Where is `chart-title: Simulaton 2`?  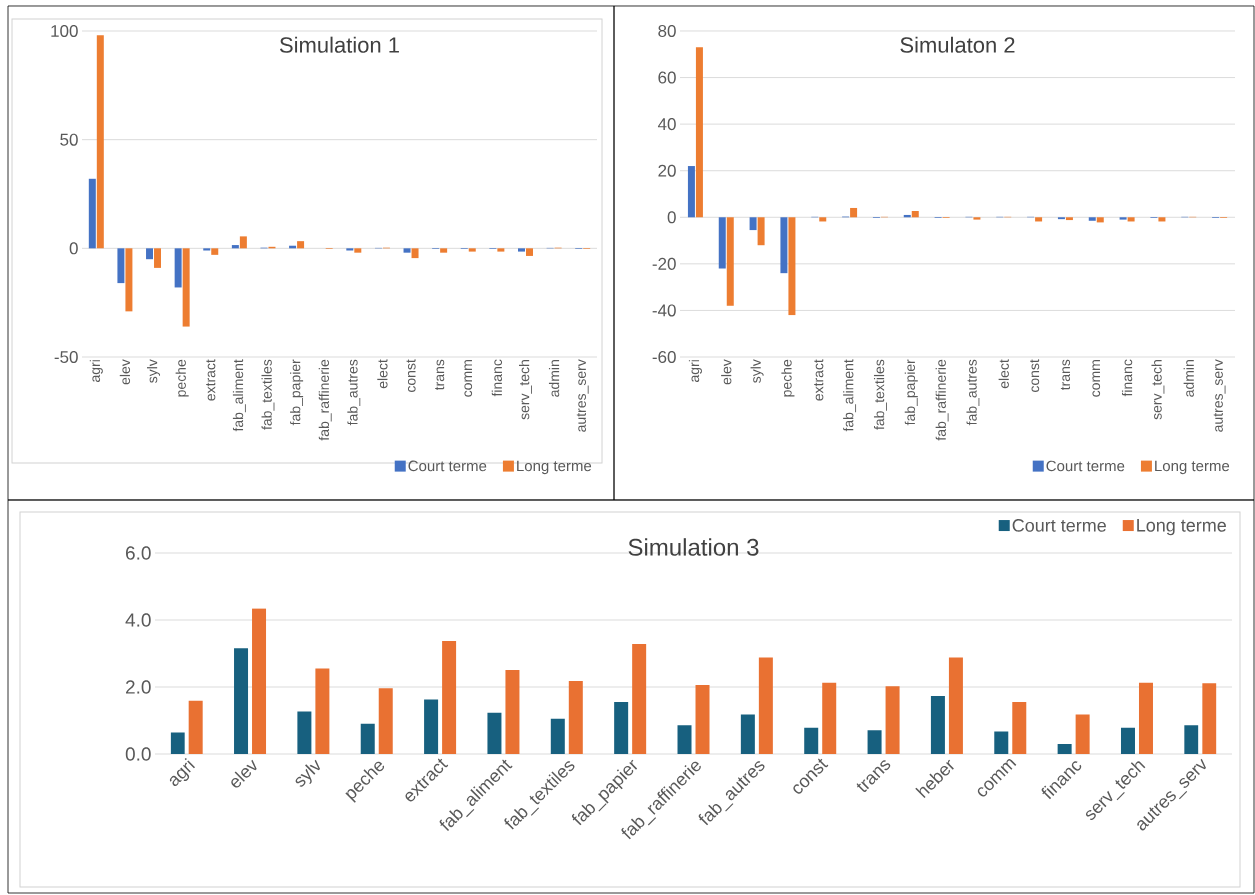 chart-title: Simulaton 2 is located at coordinates (957, 44).